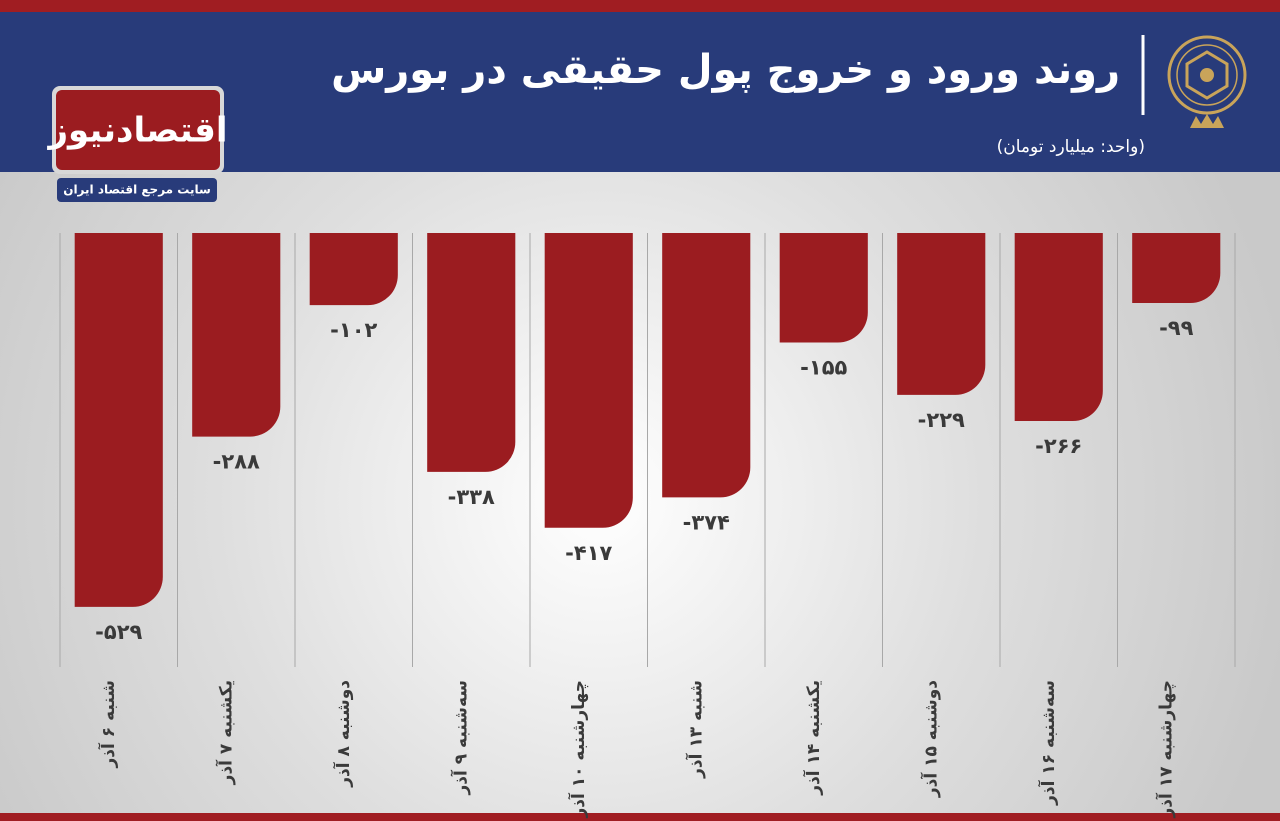 The width and height of the screenshot is (1280, 821). Describe the element at coordinates (1207, 81) in the screenshot. I see `emblem` at that location.